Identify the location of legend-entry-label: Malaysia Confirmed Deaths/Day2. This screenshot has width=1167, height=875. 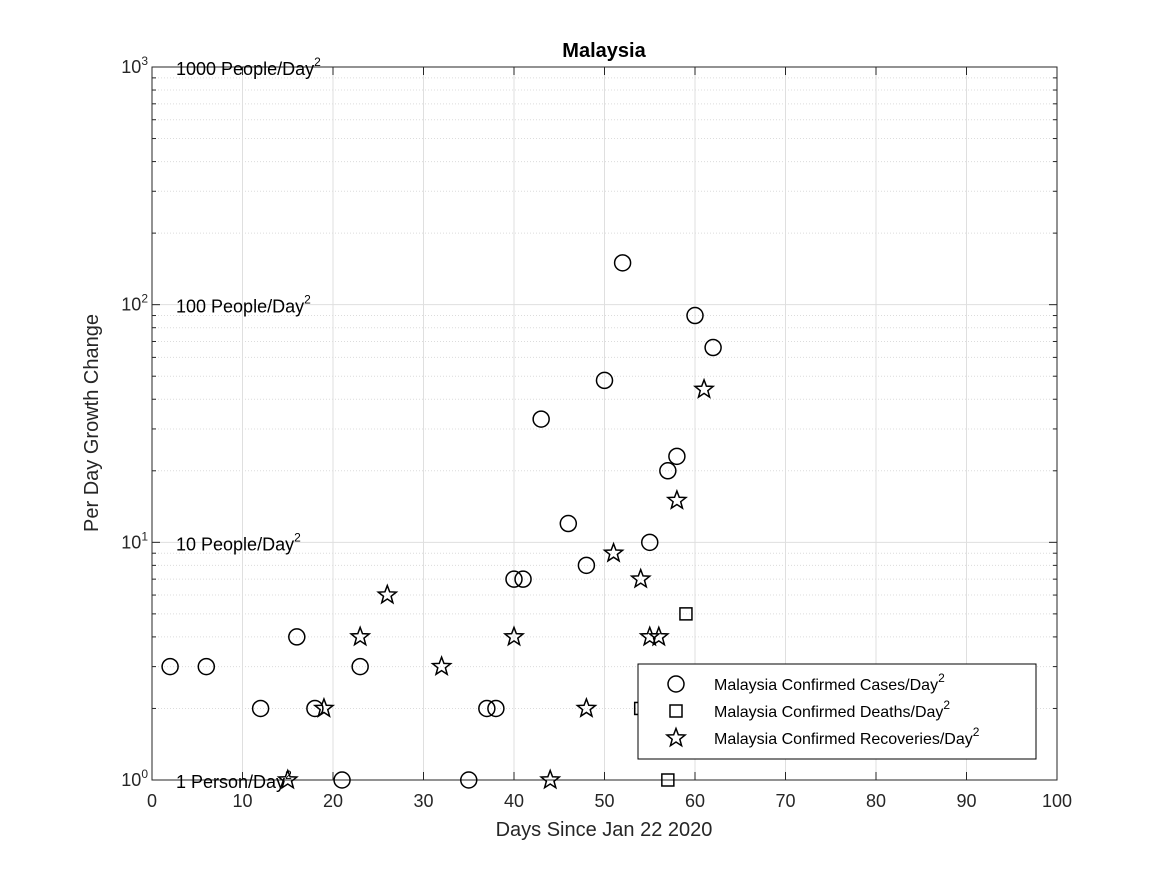
(832, 709).